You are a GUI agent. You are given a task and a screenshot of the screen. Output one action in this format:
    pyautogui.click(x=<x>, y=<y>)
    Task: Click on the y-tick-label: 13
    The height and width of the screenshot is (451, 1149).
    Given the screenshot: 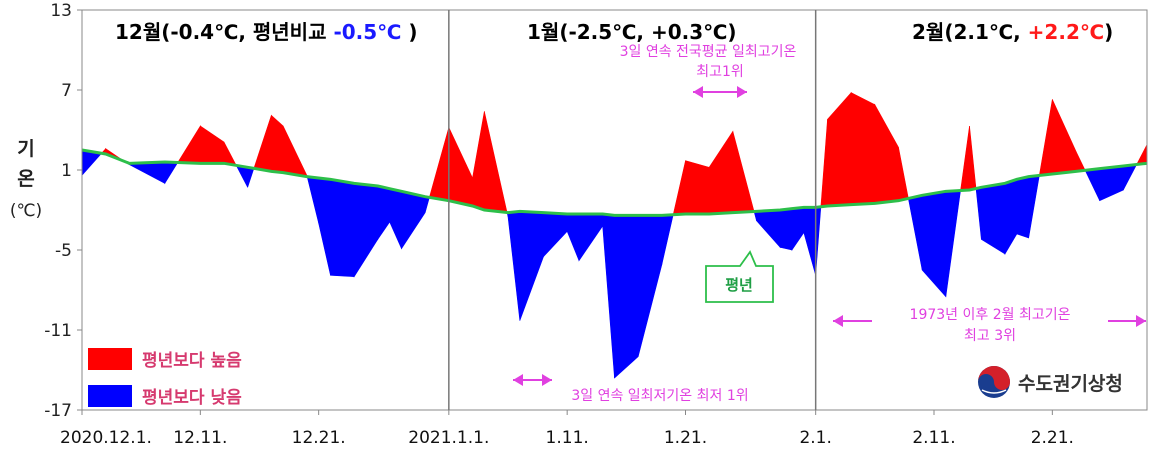 What is the action you would take?
    pyautogui.click(x=61, y=11)
    